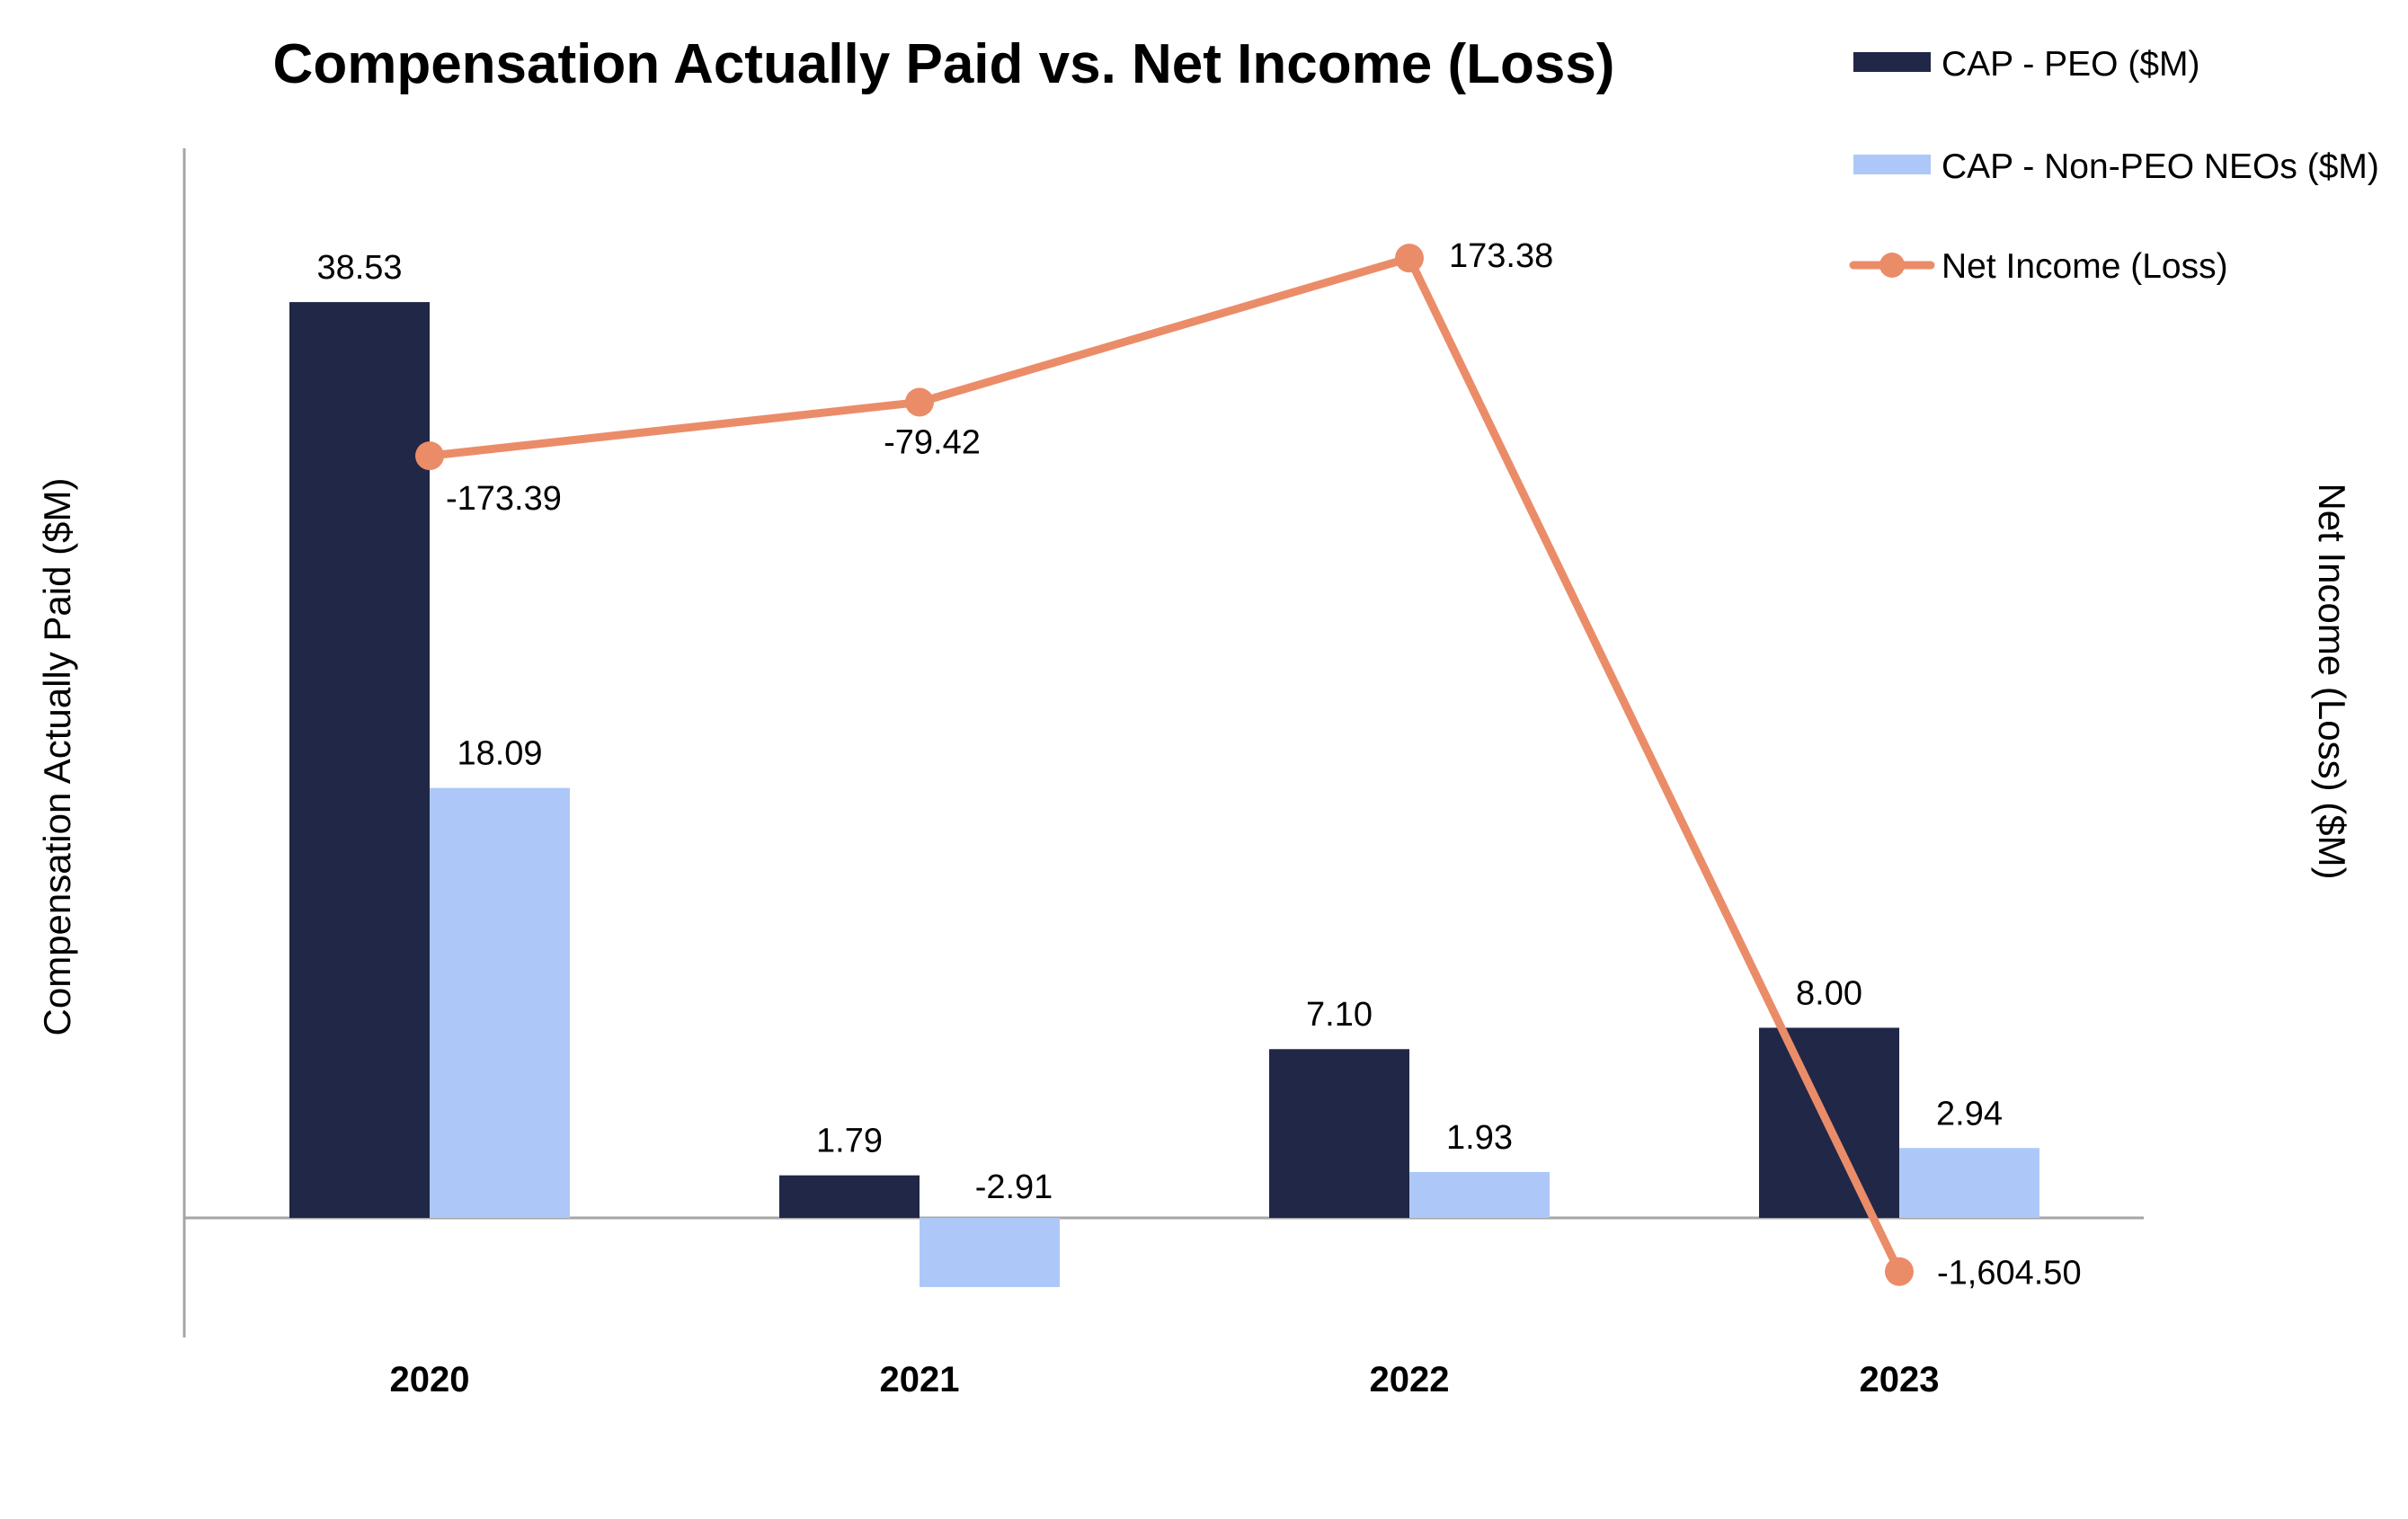 The height and width of the screenshot is (1519, 2408). I want to click on legend-label-cap-peo: CAP - PEO ($M), so click(2071, 64).